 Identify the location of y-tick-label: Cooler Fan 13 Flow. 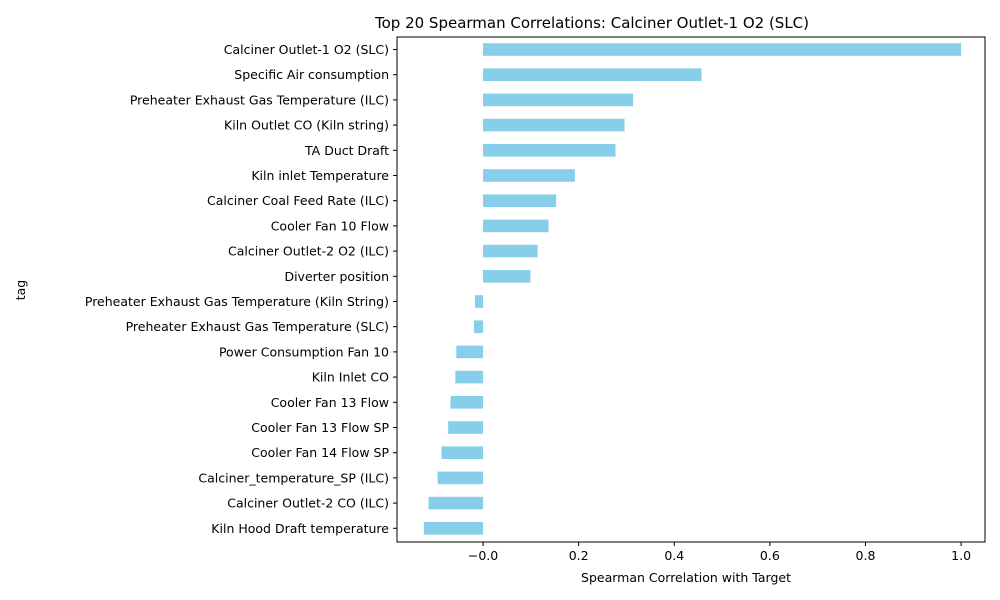
(330, 402).